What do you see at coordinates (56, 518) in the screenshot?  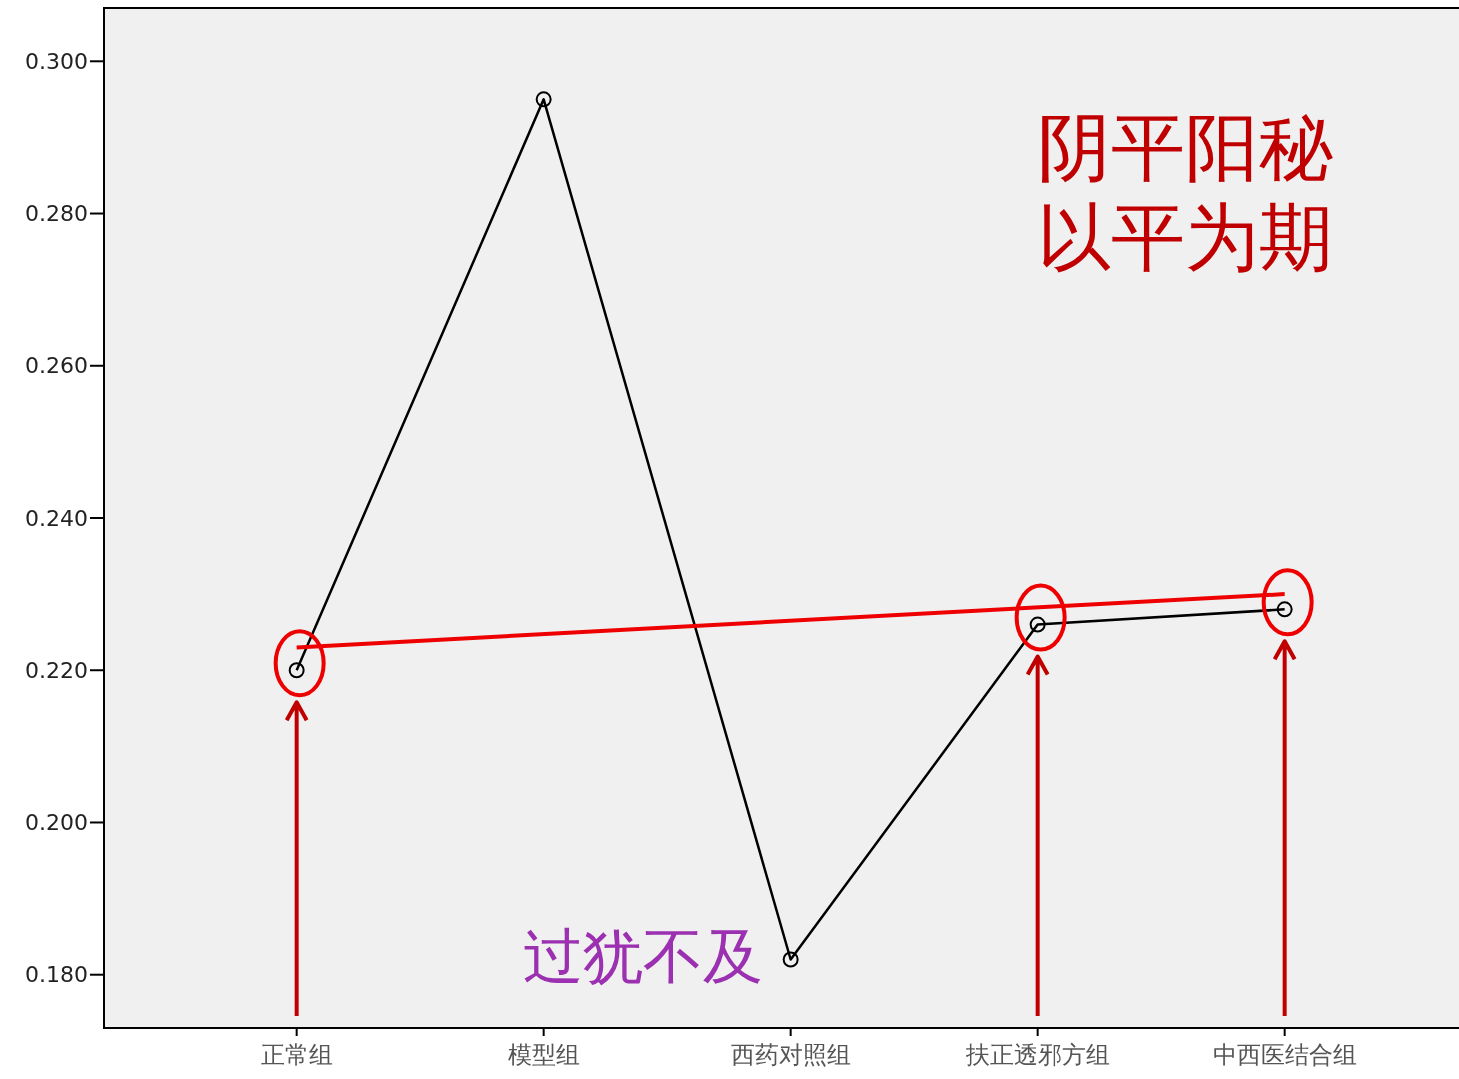 I see `y-tick-label: 0.240` at bounding box center [56, 518].